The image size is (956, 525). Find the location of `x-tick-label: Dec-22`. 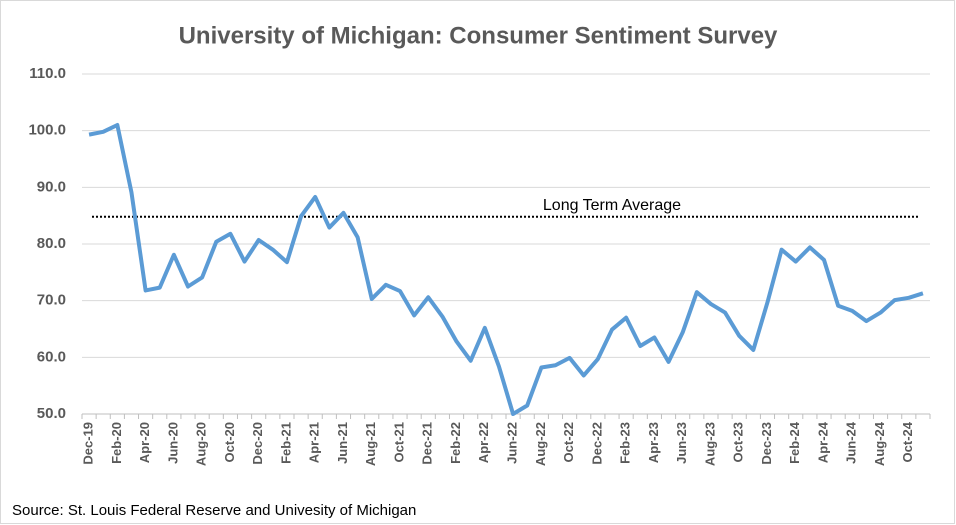

x-tick-label: Dec-22 is located at coordinates (596, 443).